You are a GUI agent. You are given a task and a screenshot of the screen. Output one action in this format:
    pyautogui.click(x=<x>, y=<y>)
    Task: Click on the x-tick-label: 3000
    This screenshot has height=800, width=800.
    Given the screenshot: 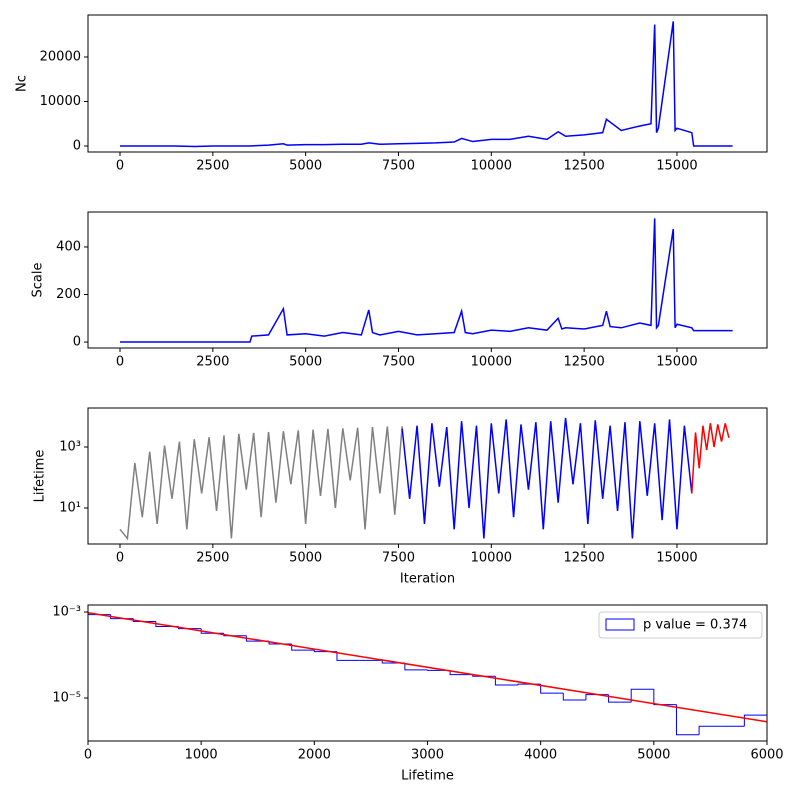 What is the action you would take?
    pyautogui.click(x=427, y=755)
    